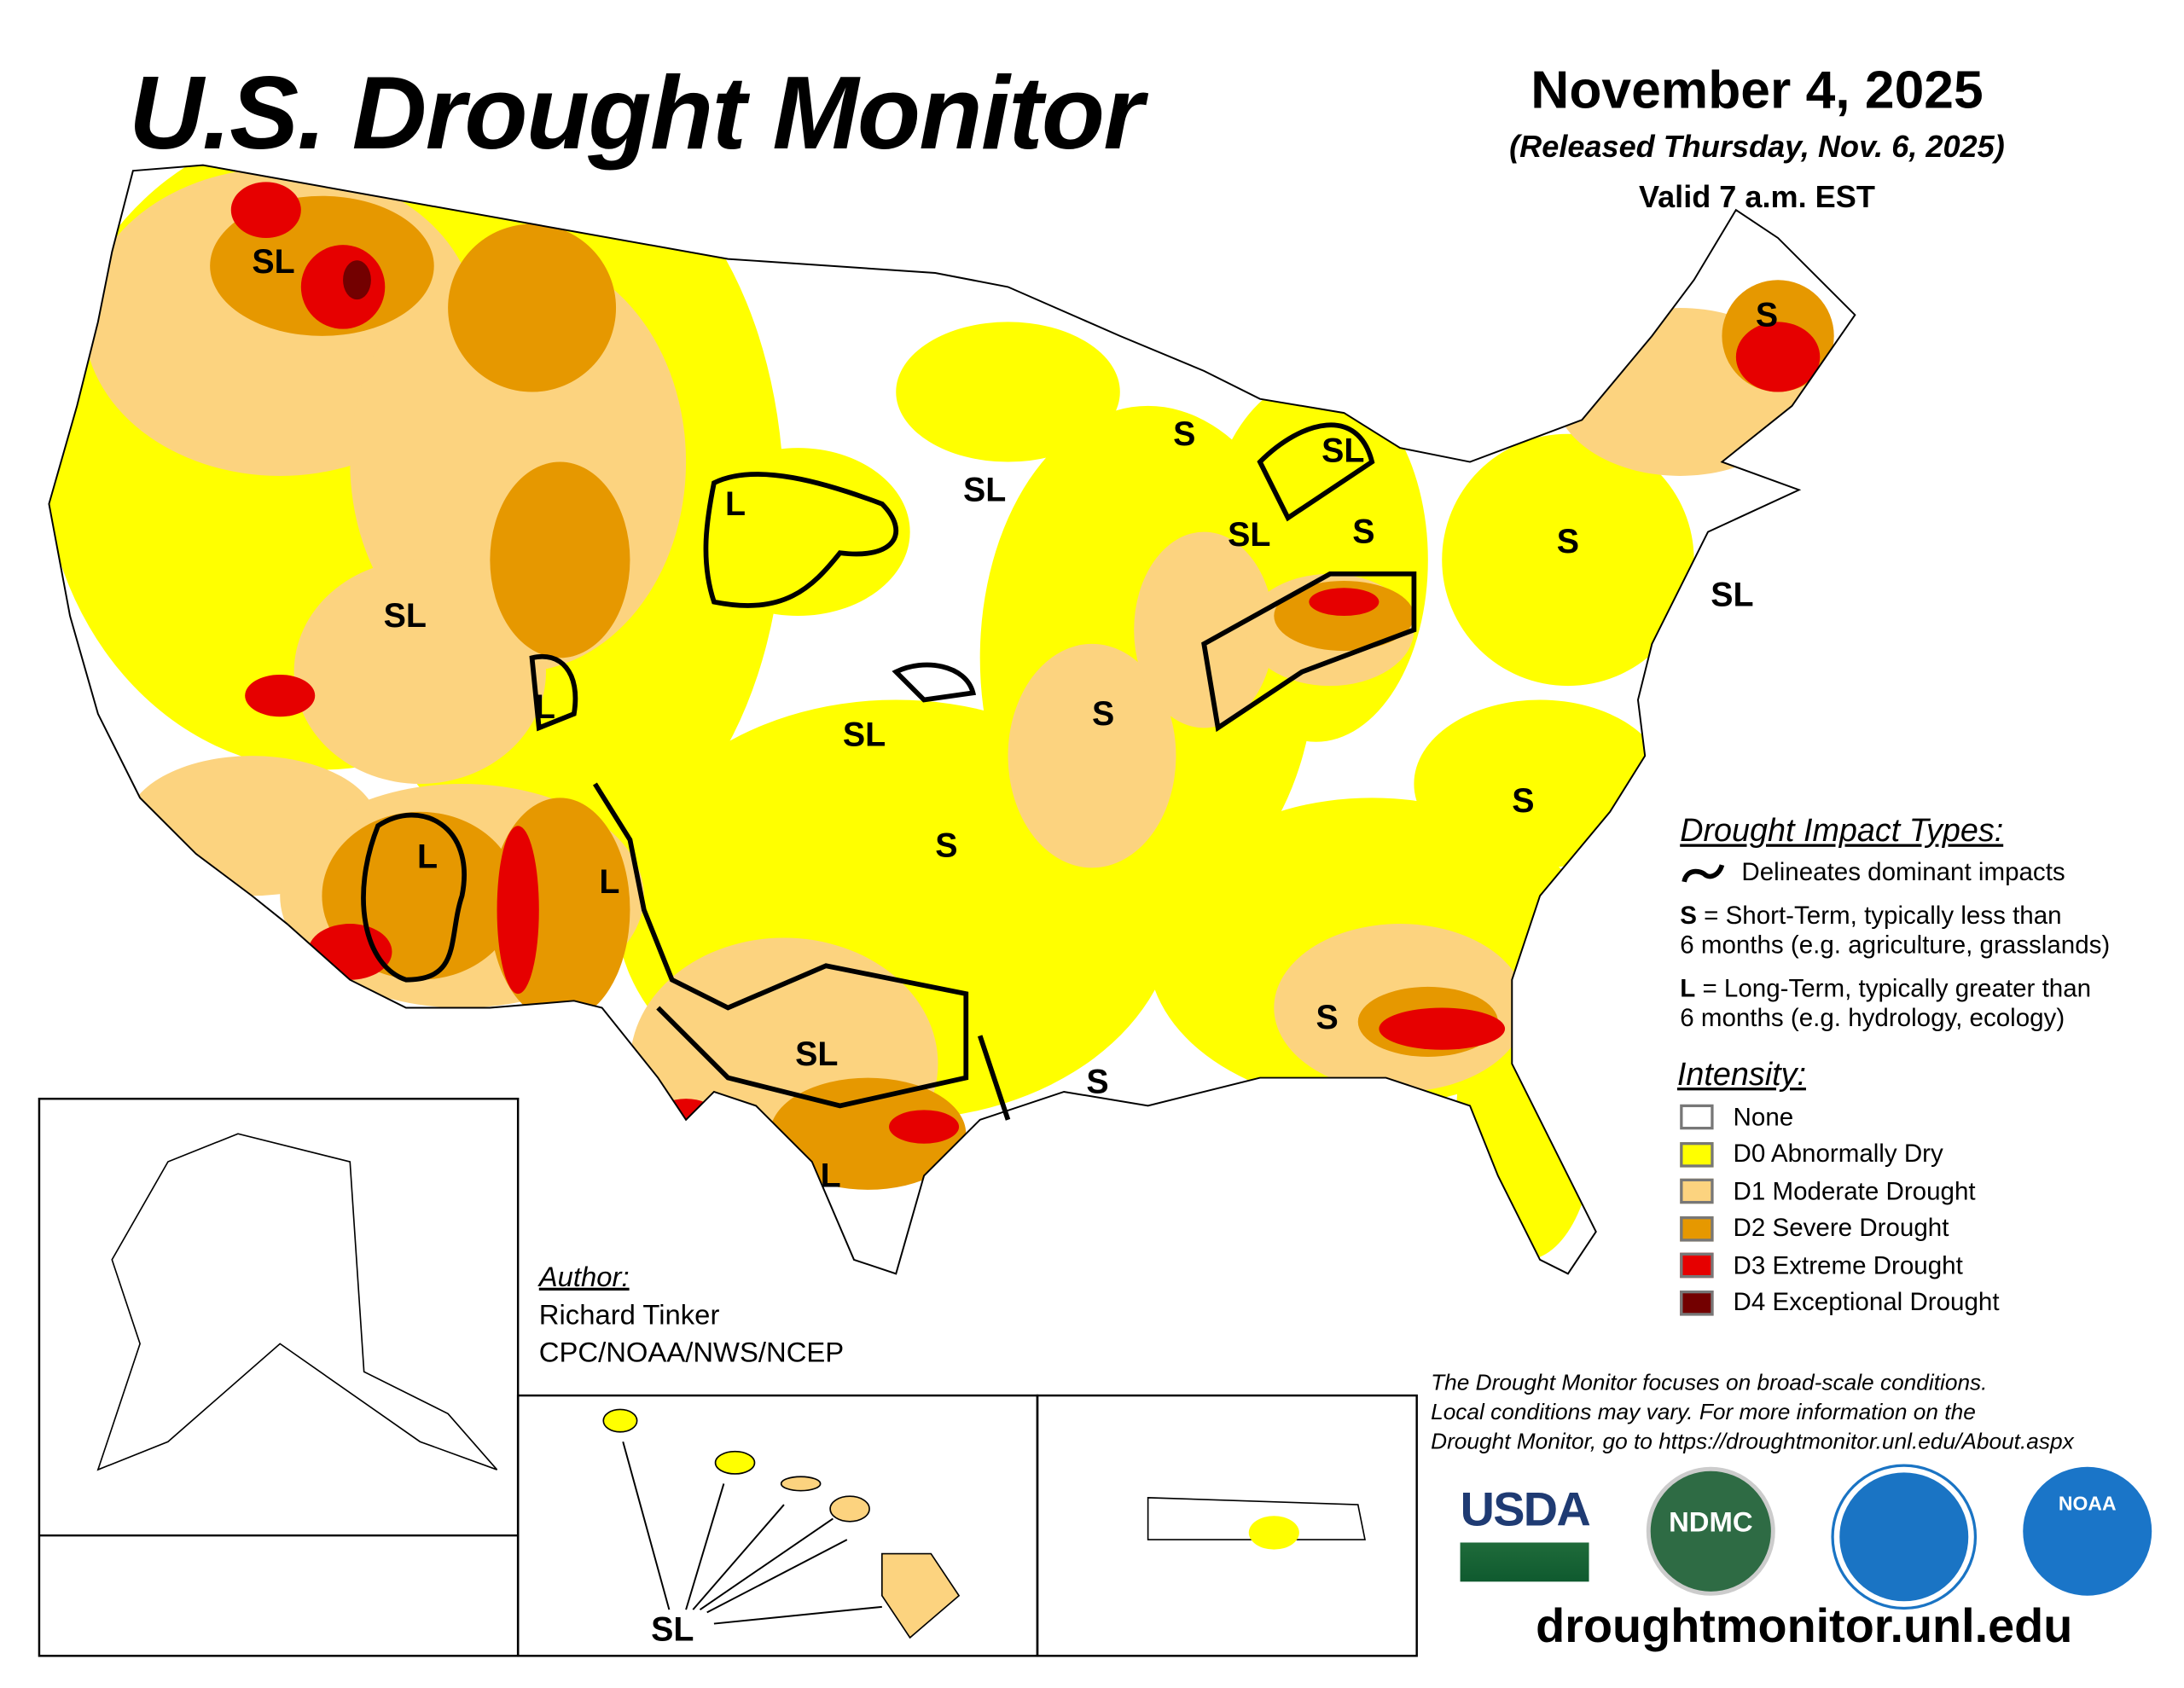 The width and height of the screenshot is (2184, 1688). What do you see at coordinates (1925, 1191) in the screenshot?
I see `legend-d1: D1 Moderate Drought` at bounding box center [1925, 1191].